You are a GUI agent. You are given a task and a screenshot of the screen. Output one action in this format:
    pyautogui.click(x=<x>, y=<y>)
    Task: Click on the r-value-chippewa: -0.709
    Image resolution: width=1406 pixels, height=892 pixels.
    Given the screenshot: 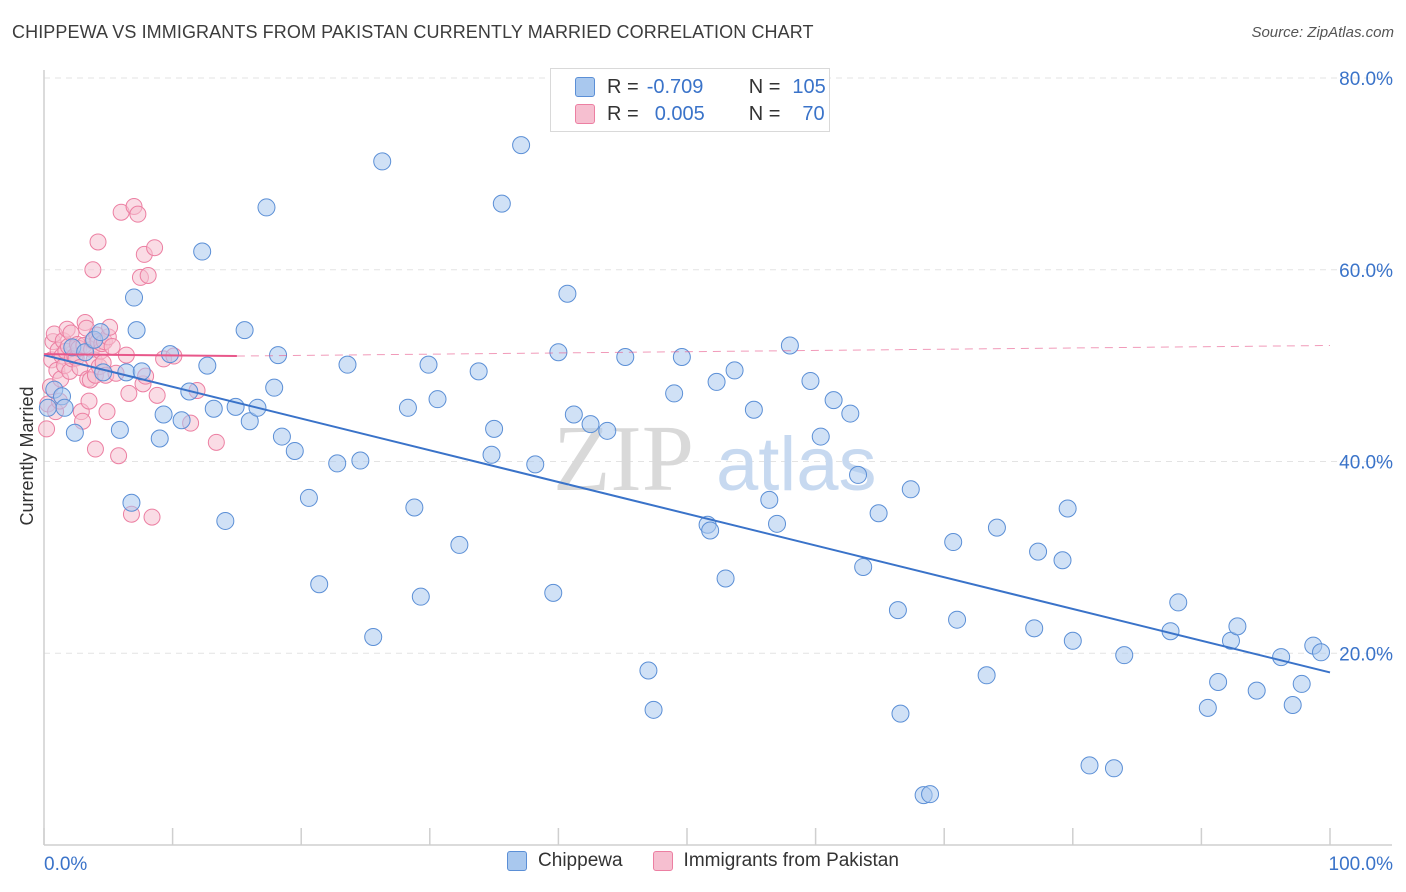 What is the action you would take?
    pyautogui.click(x=675, y=86)
    